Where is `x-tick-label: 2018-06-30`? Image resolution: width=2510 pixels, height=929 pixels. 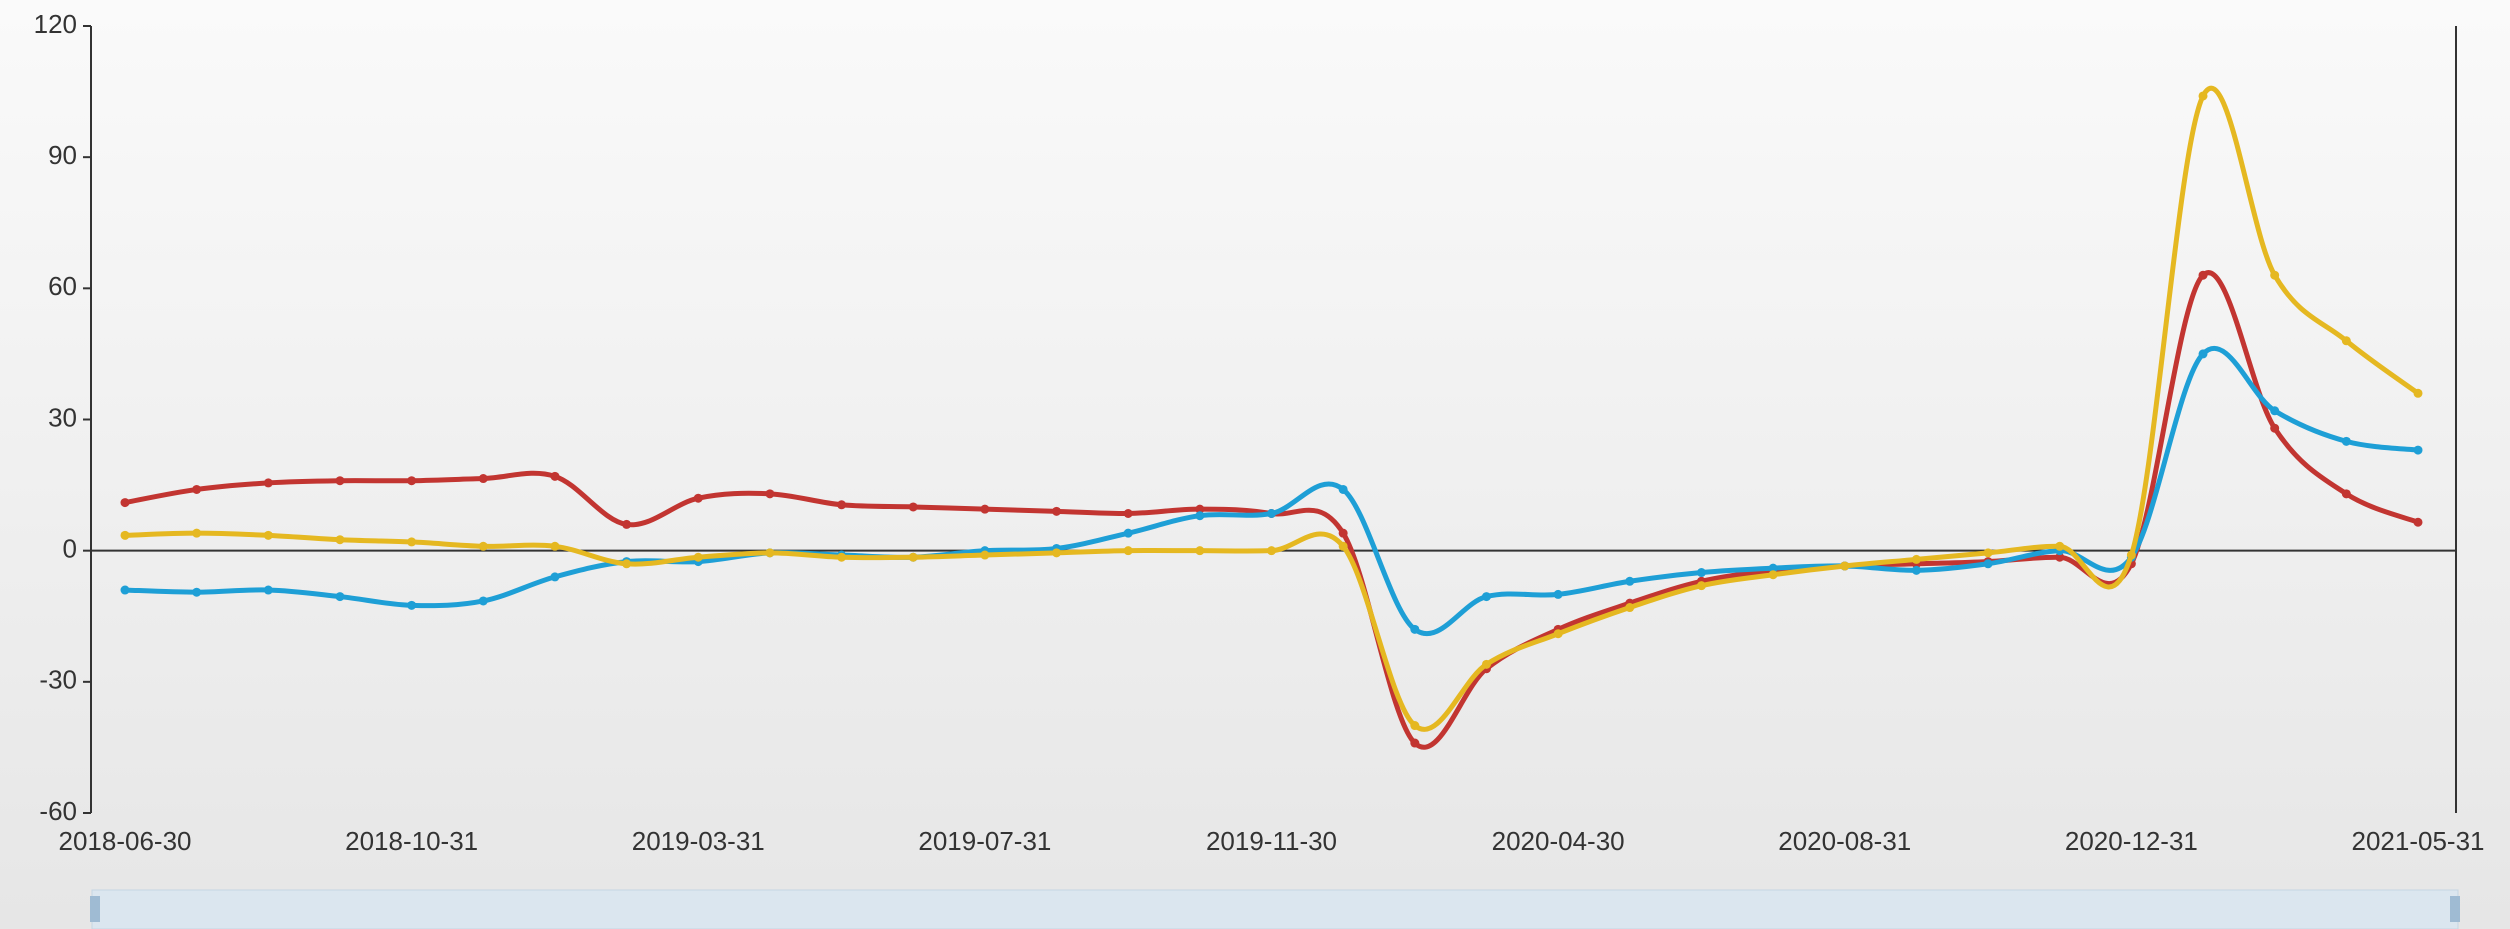 x-tick-label: 2018-06-30 is located at coordinates (125, 841).